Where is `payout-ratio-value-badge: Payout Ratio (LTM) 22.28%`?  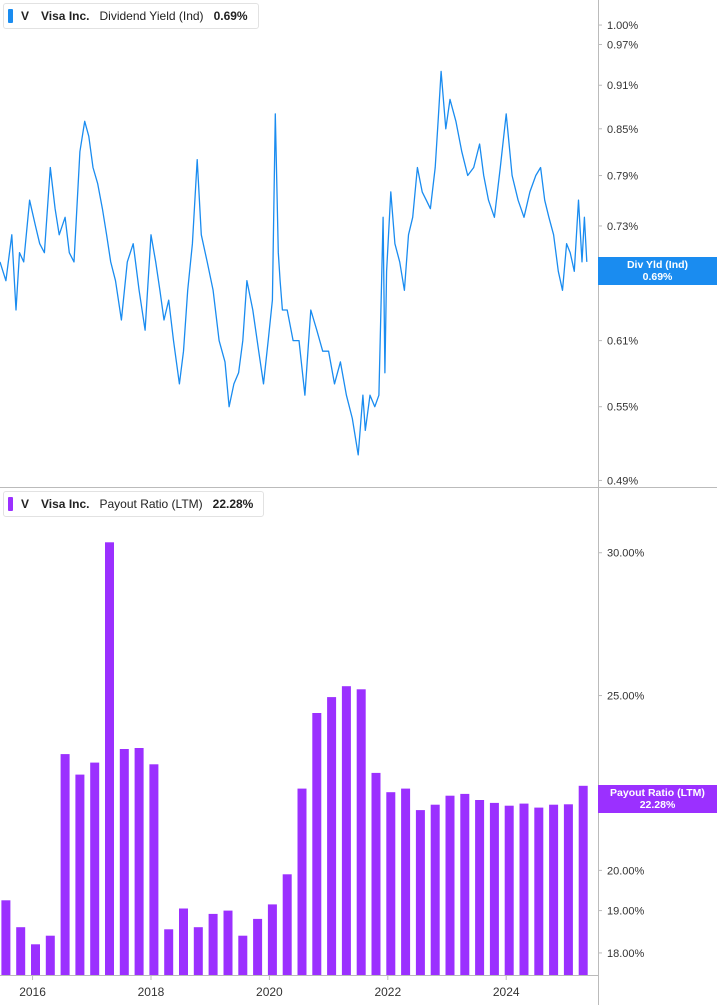
payout-ratio-value-badge: Payout Ratio (LTM) 22.28% is located at coordinates (657, 799).